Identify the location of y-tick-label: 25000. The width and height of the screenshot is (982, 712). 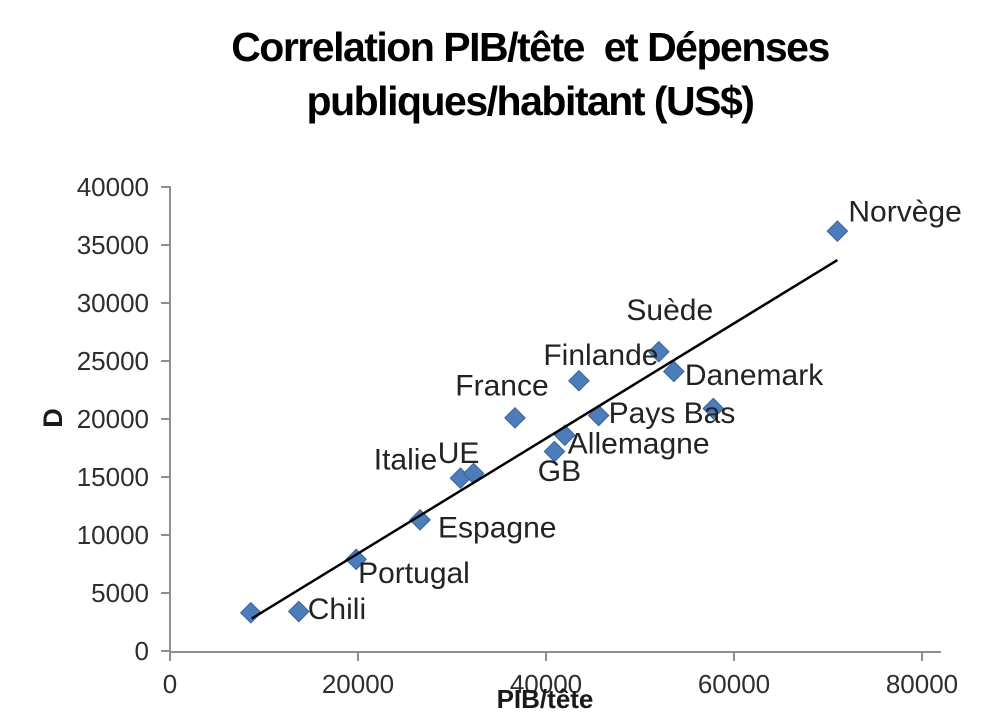
(113, 361).